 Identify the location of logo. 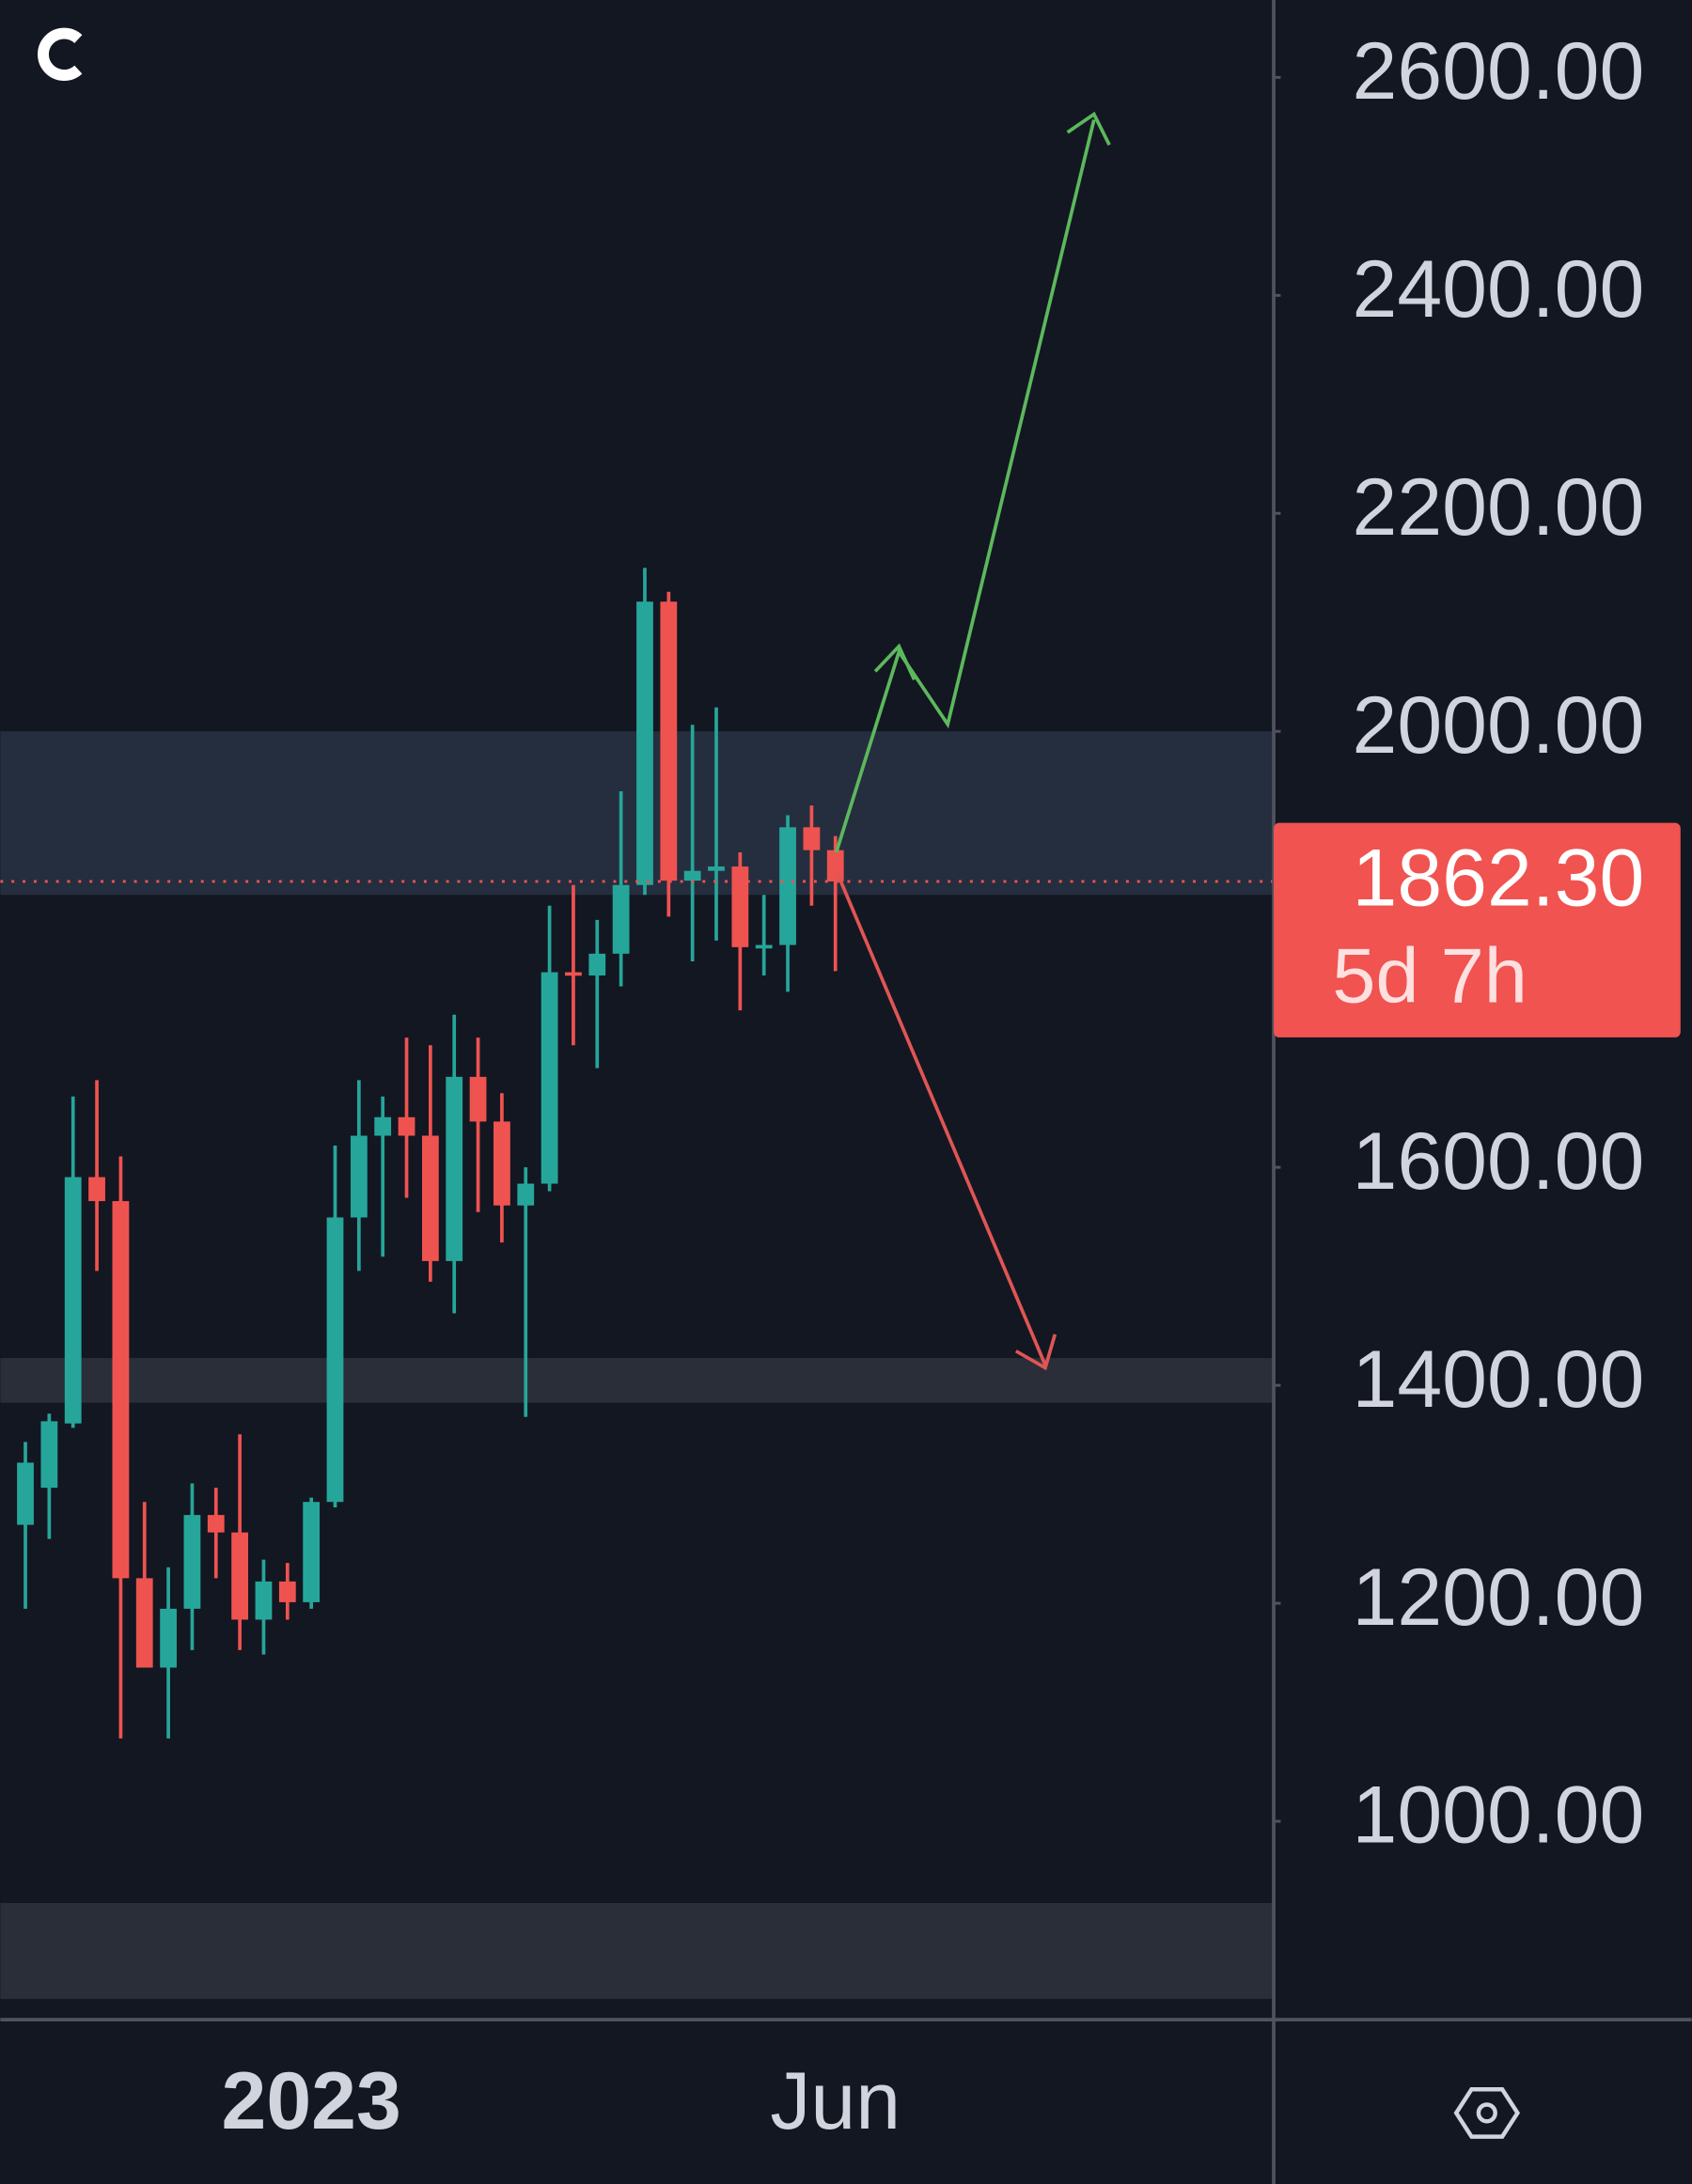
(60, 54).